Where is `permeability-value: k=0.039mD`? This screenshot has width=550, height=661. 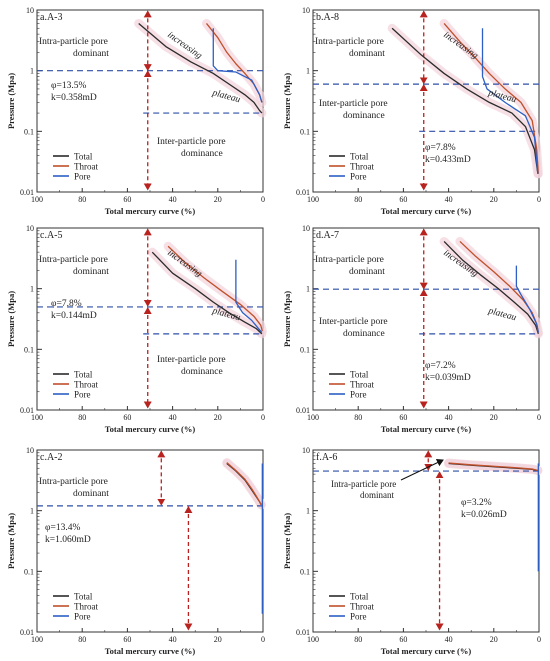
permeability-value: k=0.039mD is located at coordinates (448, 378).